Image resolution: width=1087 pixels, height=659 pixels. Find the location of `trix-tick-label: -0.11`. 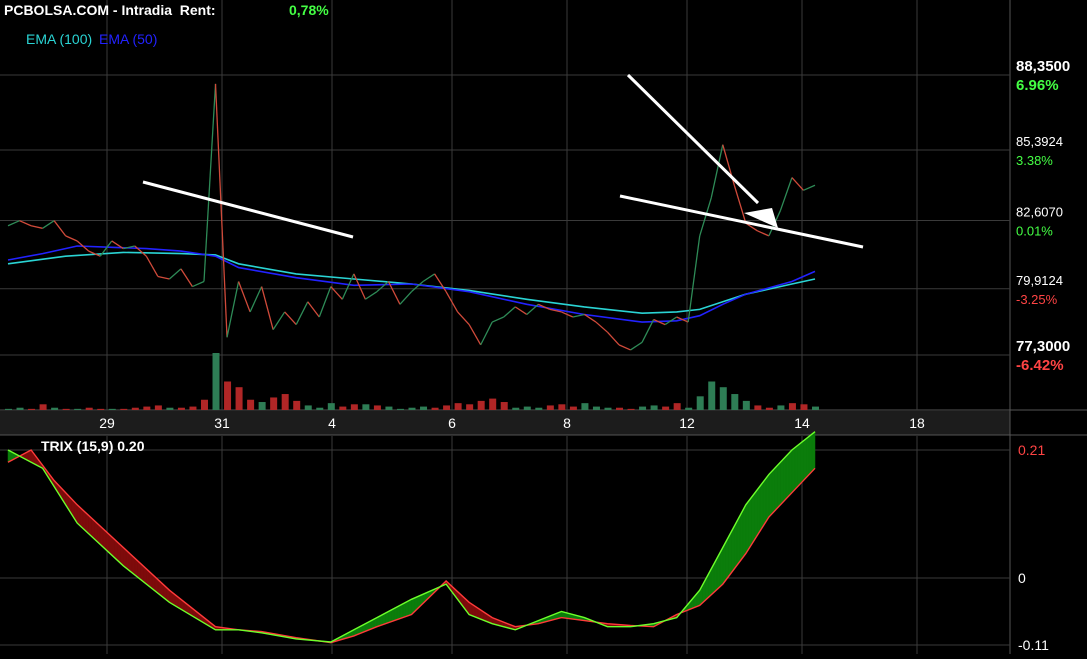

trix-tick-label: -0.11 is located at coordinates (1033, 645).